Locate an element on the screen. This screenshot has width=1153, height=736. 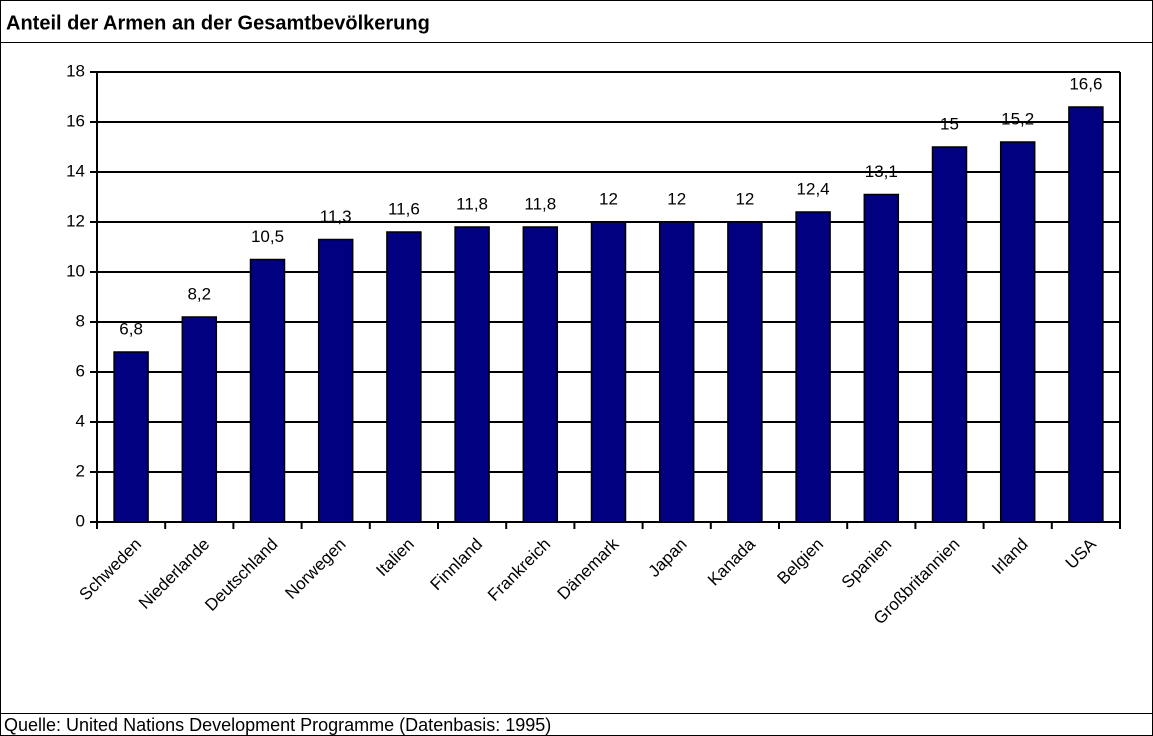
y-tick-label: 4 is located at coordinates (80, 420).